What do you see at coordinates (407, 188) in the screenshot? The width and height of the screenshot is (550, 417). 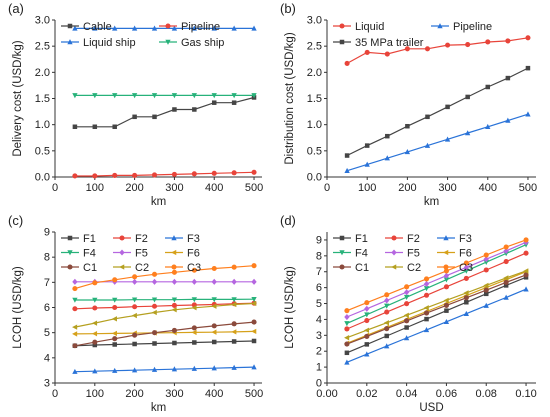 I see `x-tick-label: 200` at bounding box center [407, 188].